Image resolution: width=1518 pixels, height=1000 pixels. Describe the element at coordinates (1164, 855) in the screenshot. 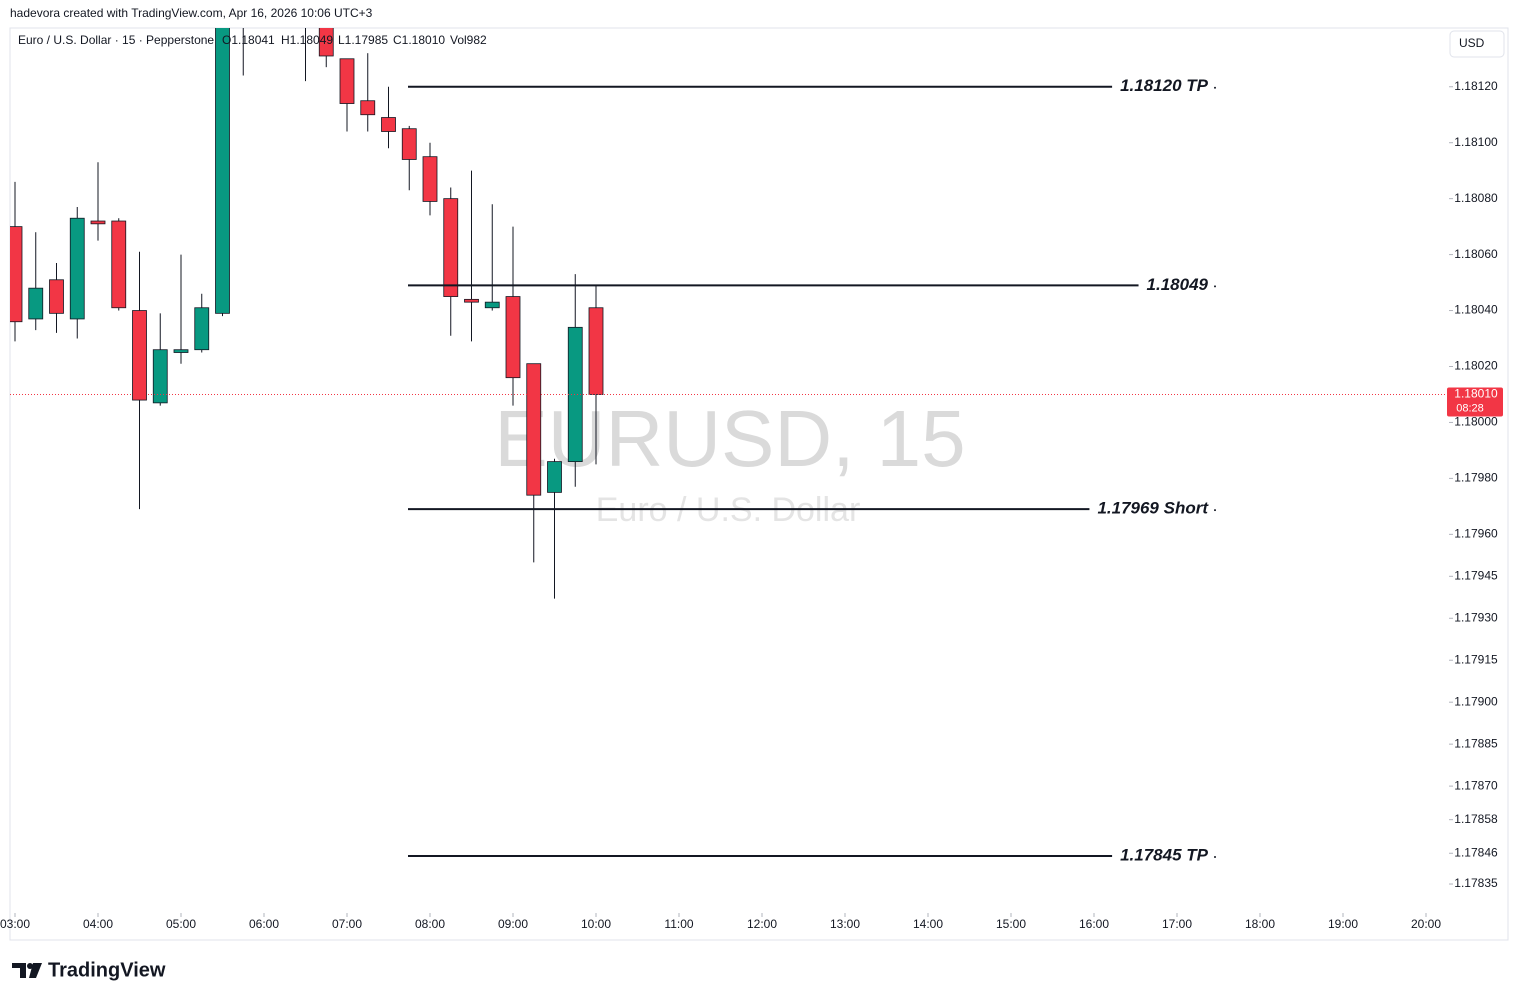

I see `annotation-label: 1.17845 TP` at that location.